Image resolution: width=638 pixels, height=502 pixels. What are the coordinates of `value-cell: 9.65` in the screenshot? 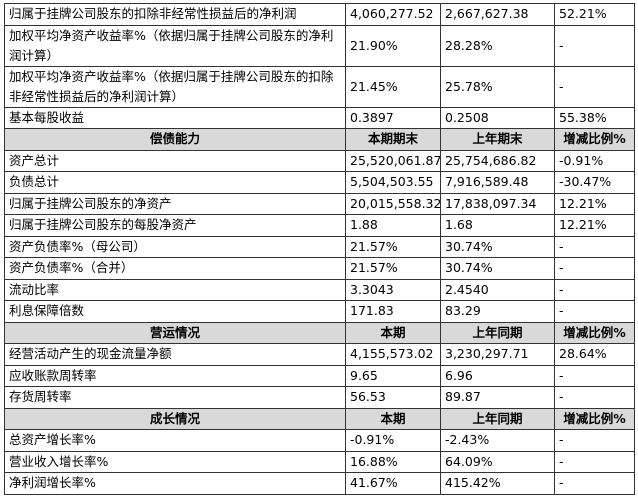 It's located at (393, 375).